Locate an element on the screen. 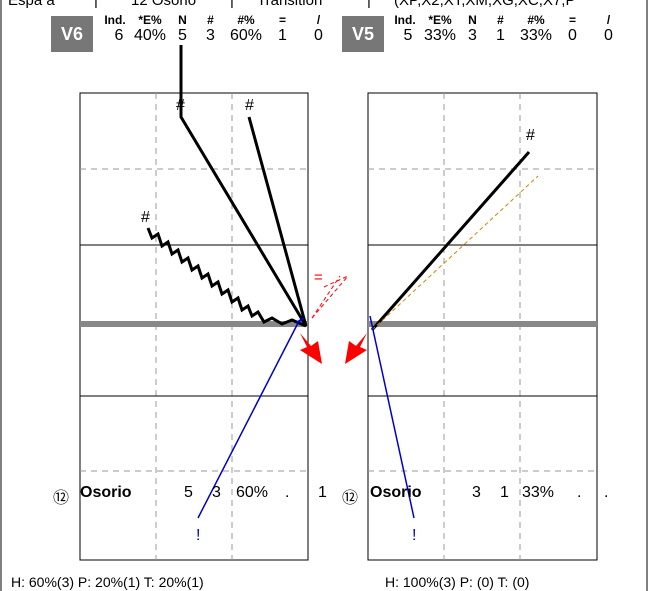 This screenshot has width=661, height=591. val-killpct: 33% is located at coordinates (536, 35).